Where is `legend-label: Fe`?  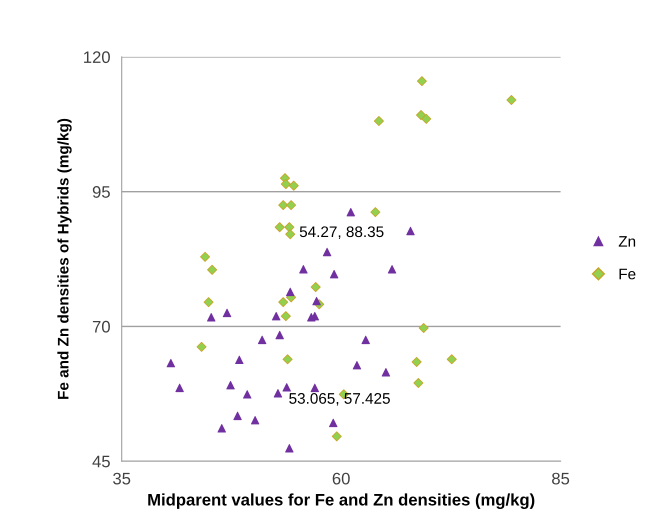
legend-label: Fe is located at coordinates (628, 274).